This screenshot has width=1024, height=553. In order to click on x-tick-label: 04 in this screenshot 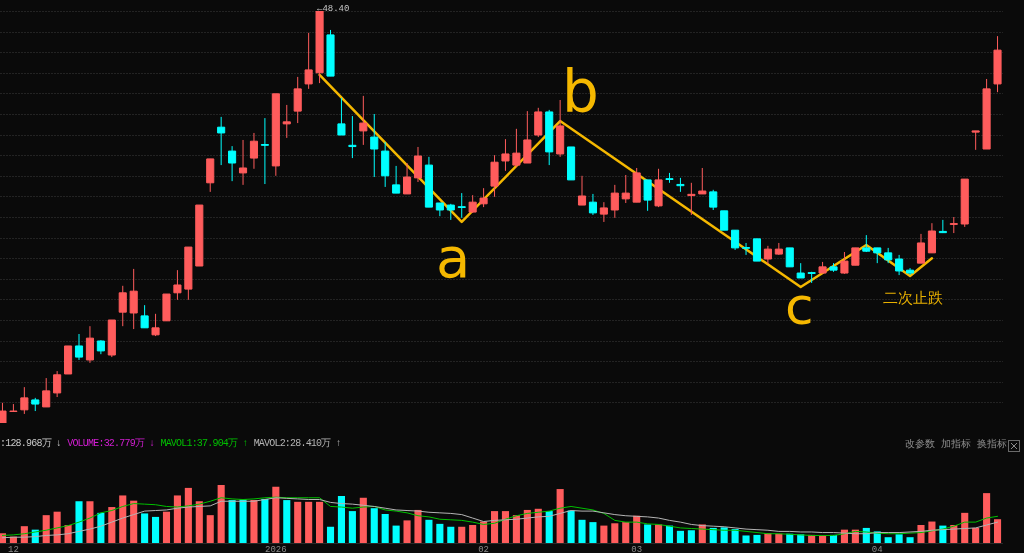, I will do `click(877, 548)`.